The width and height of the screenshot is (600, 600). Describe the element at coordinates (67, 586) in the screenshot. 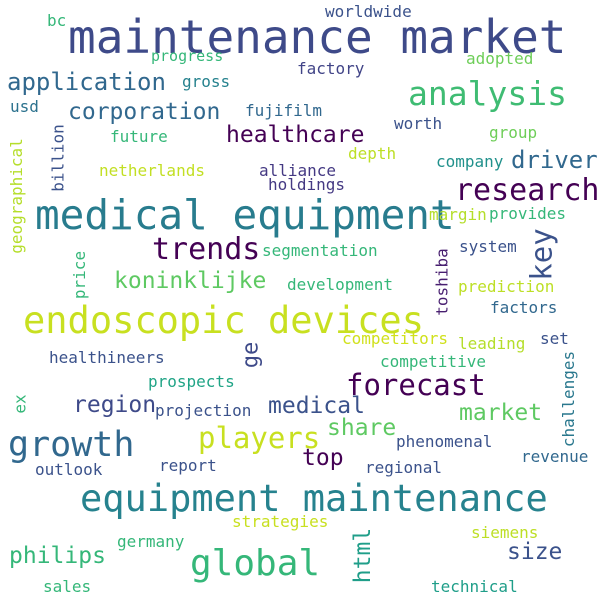

I see `word-sales: sales` at that location.